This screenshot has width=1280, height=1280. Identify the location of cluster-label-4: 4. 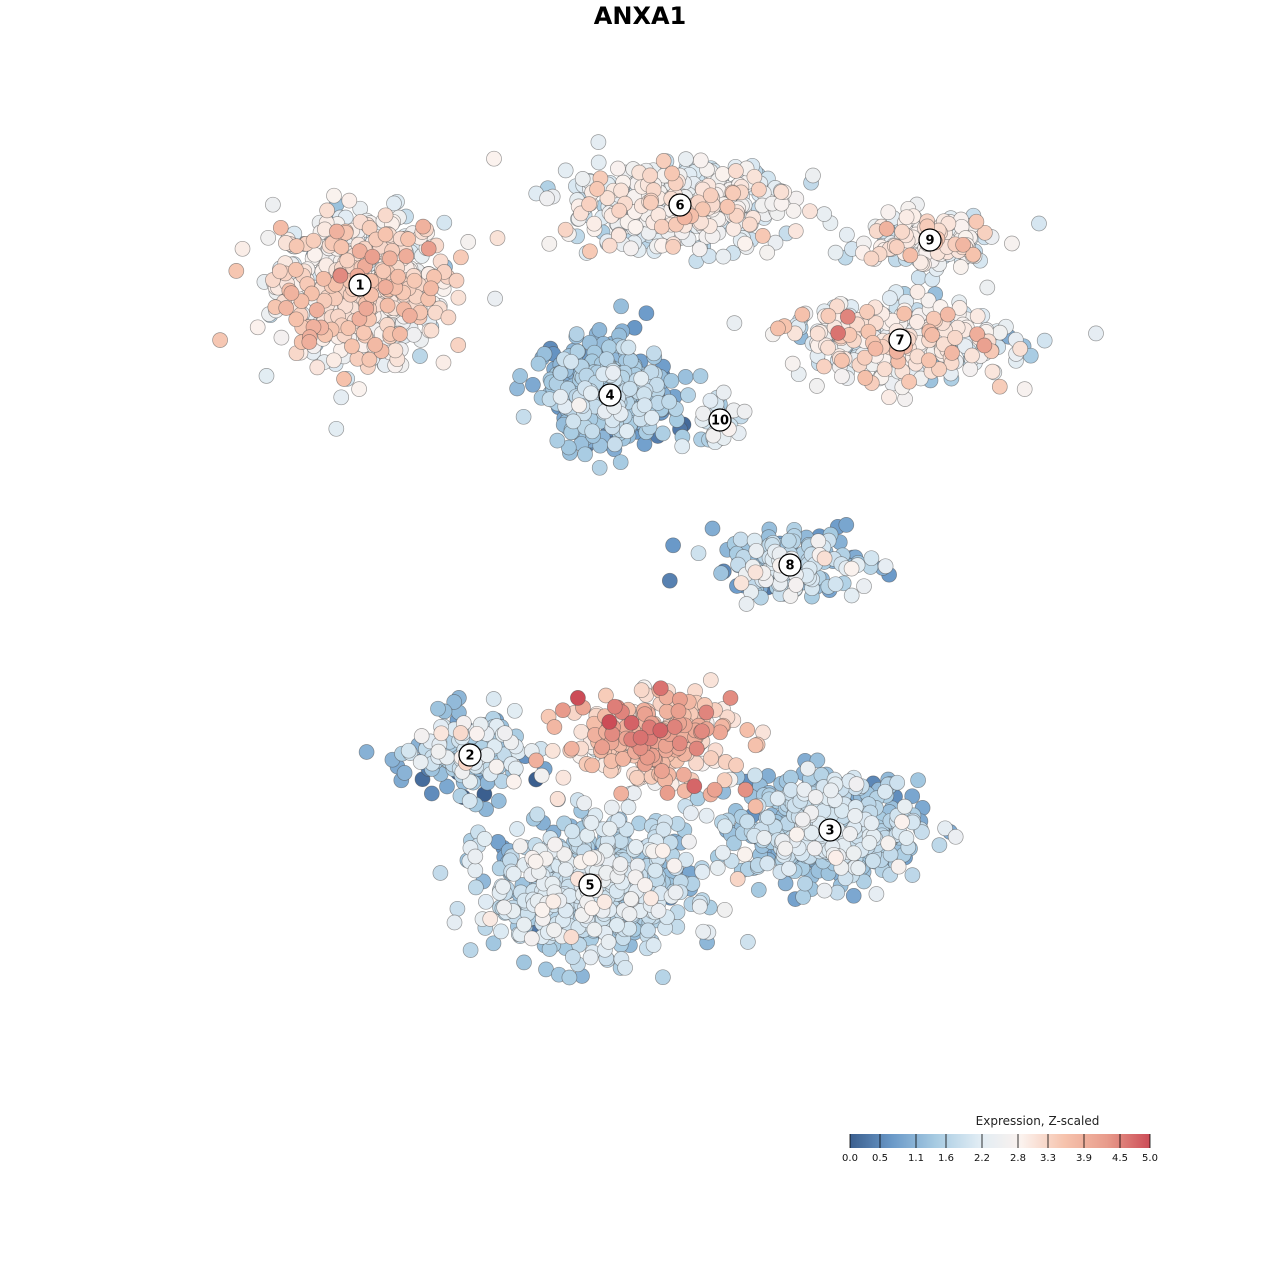
(609, 396).